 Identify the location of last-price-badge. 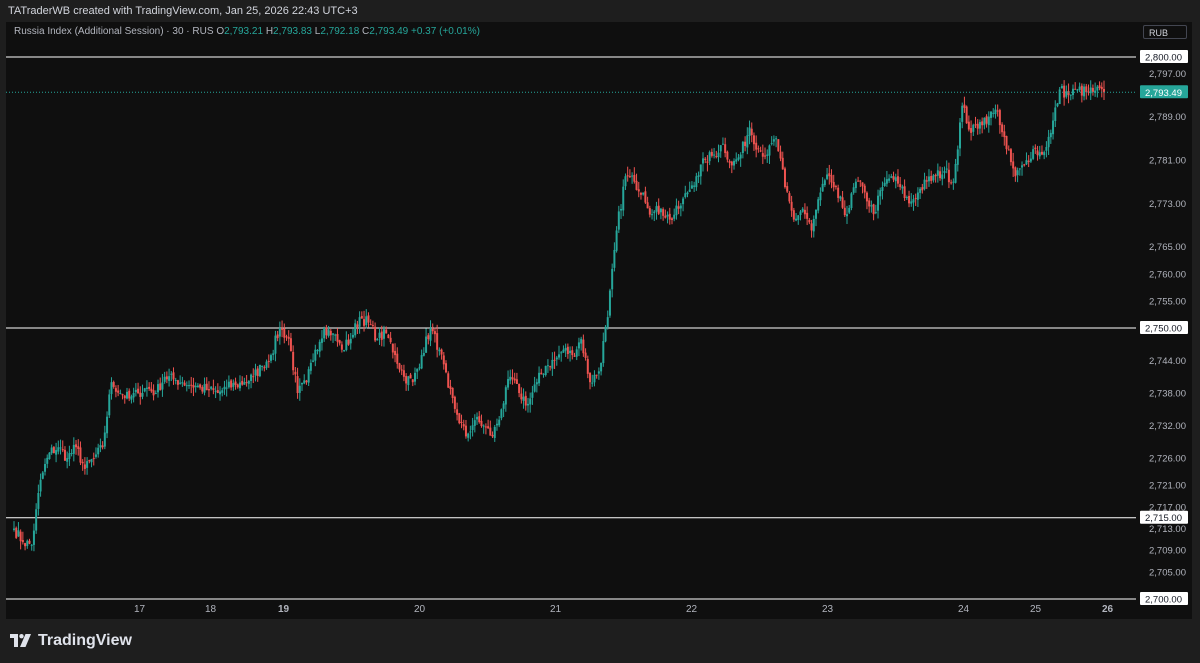
(1164, 92).